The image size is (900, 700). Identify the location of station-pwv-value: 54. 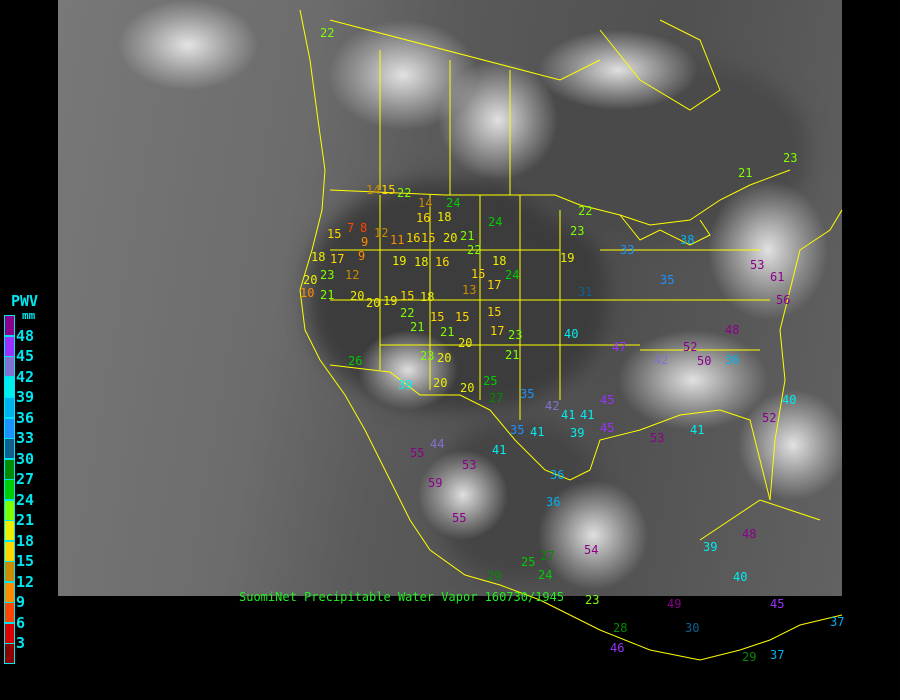
(591, 550).